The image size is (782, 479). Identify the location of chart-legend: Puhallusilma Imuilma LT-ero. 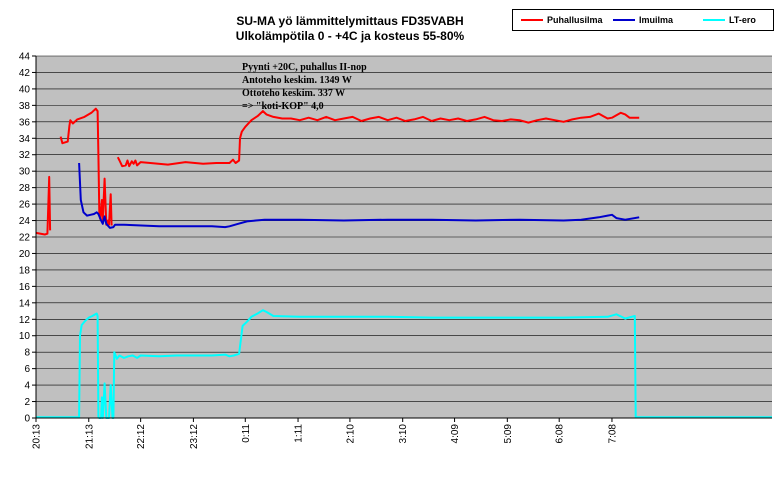
(643, 20).